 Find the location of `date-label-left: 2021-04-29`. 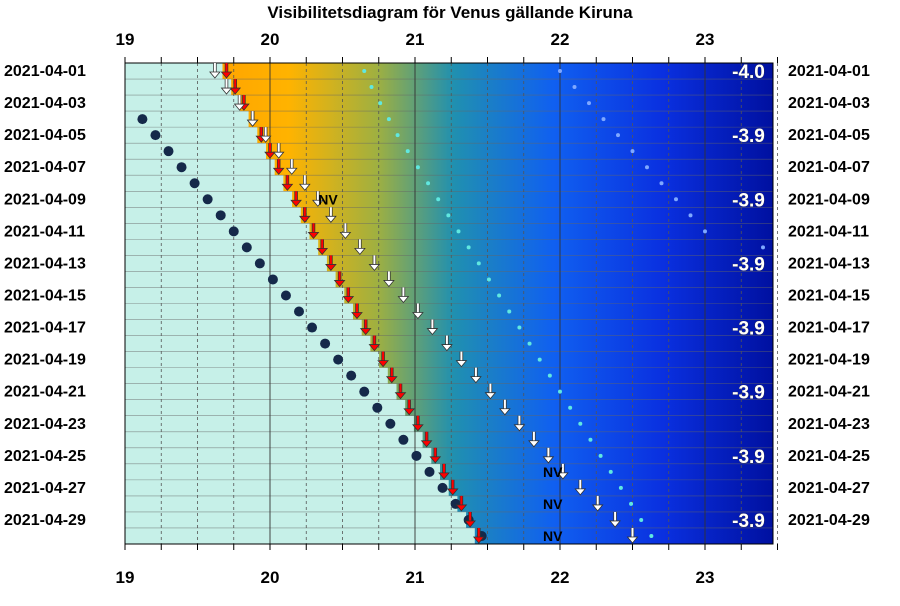

date-label-left: 2021-04-29 is located at coordinates (45, 520).